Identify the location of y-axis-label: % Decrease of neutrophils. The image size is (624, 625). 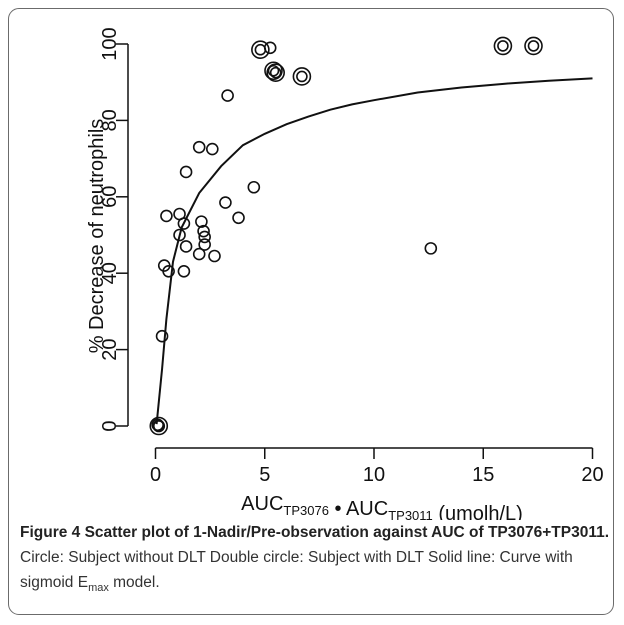
(97, 236).